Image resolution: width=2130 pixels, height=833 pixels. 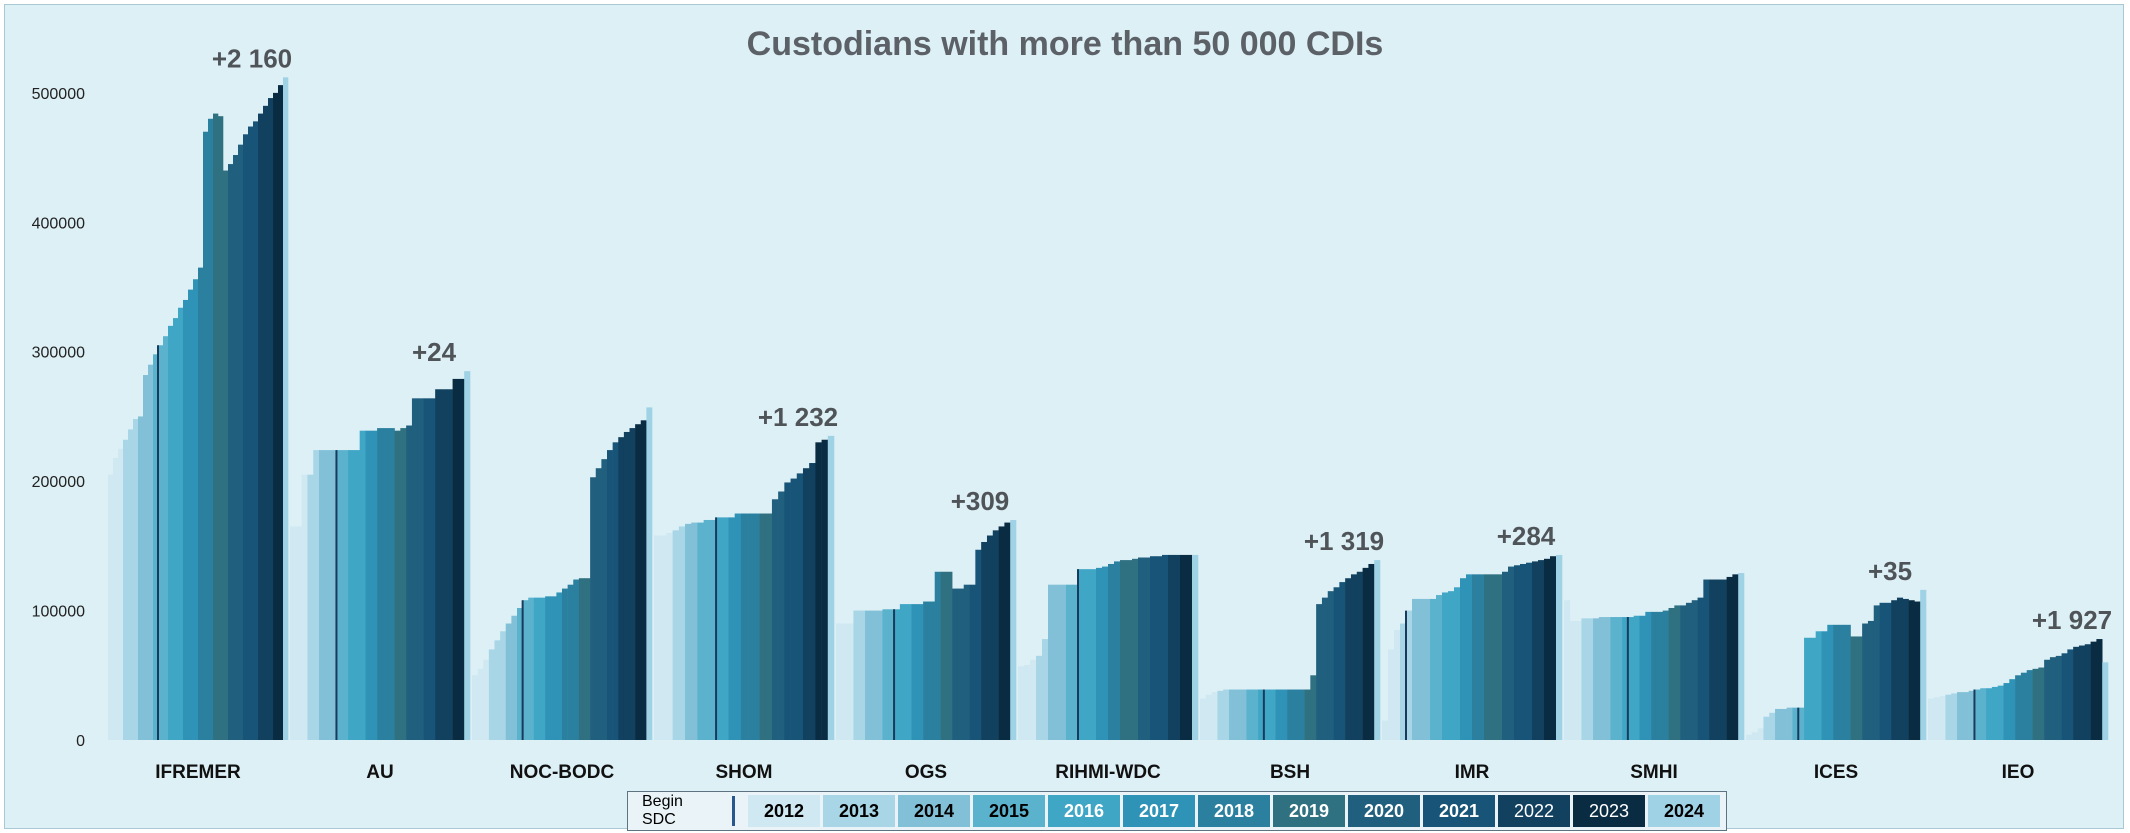 I want to click on bar-group-rihmi-wdc, so click(x=1108, y=647).